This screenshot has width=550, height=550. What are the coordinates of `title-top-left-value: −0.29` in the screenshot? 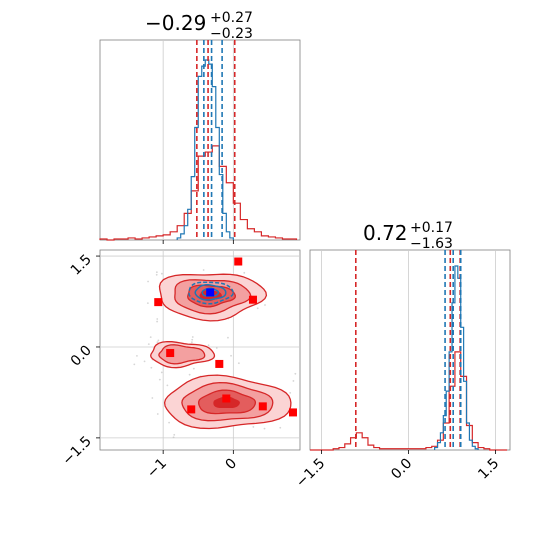 It's located at (175, 23).